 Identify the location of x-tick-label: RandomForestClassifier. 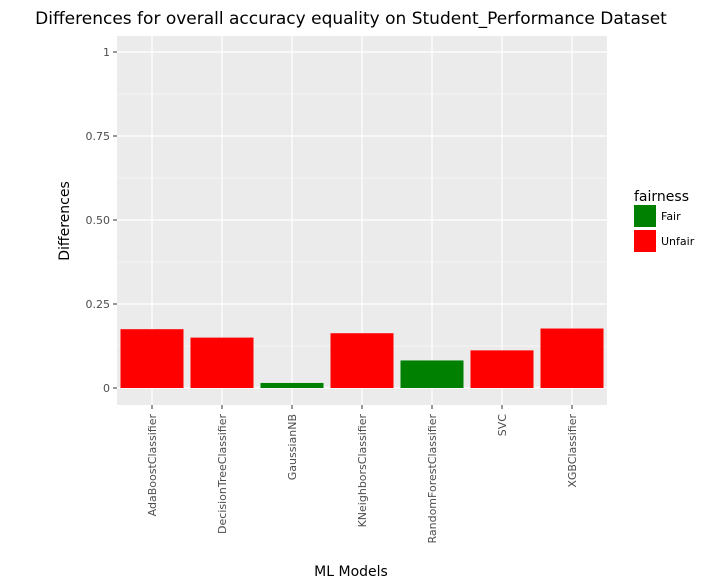
(432, 479).